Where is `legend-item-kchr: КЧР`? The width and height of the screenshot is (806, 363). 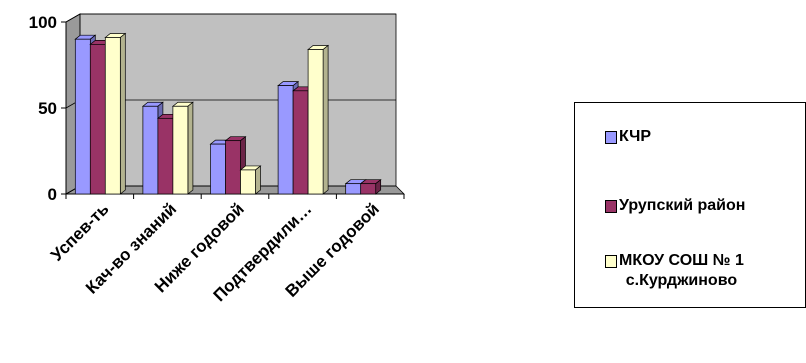
legend-item-kchr: КЧР is located at coordinates (628, 137).